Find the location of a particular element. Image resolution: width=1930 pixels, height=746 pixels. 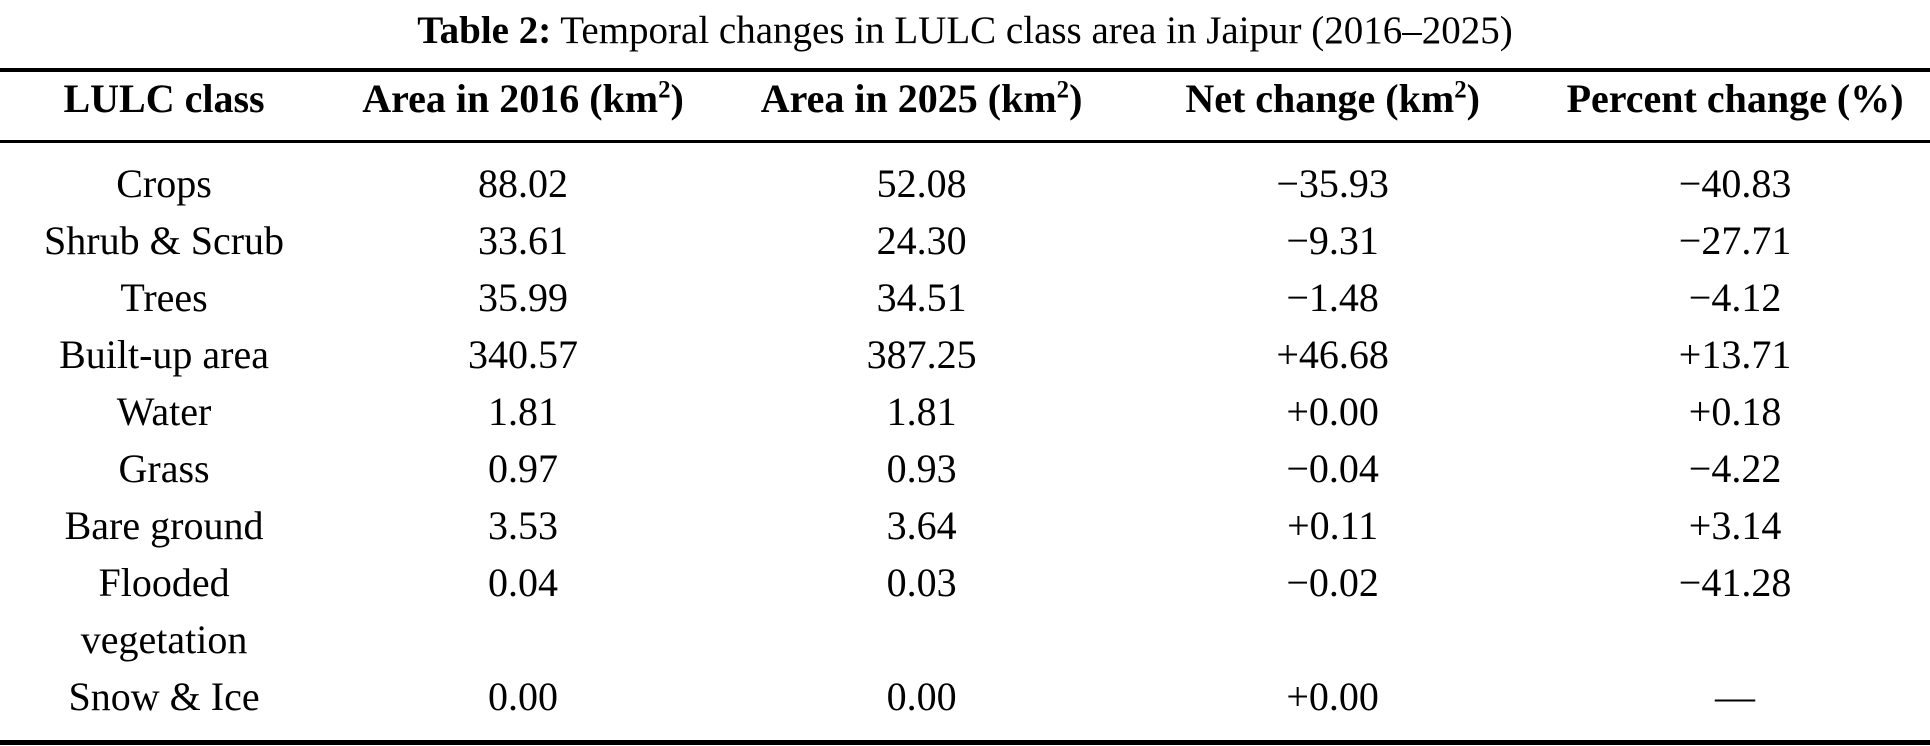

cell-area-2016: 0.00 is located at coordinates (523, 696).